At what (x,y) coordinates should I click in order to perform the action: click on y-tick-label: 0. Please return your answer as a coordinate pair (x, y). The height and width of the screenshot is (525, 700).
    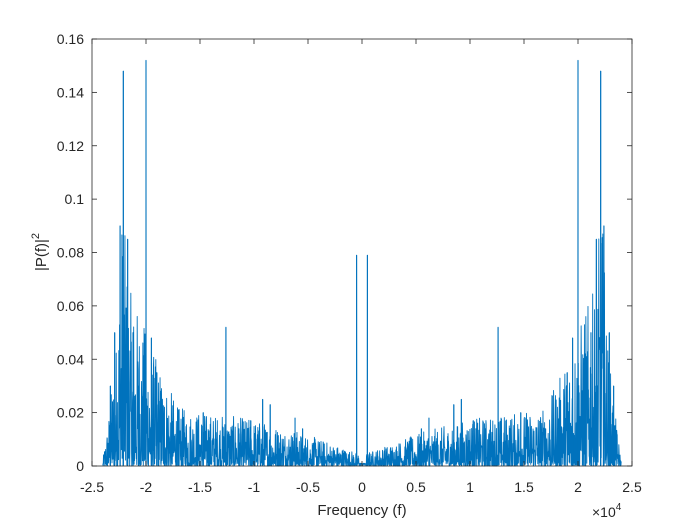
    Looking at the image, I should click on (80, 466).